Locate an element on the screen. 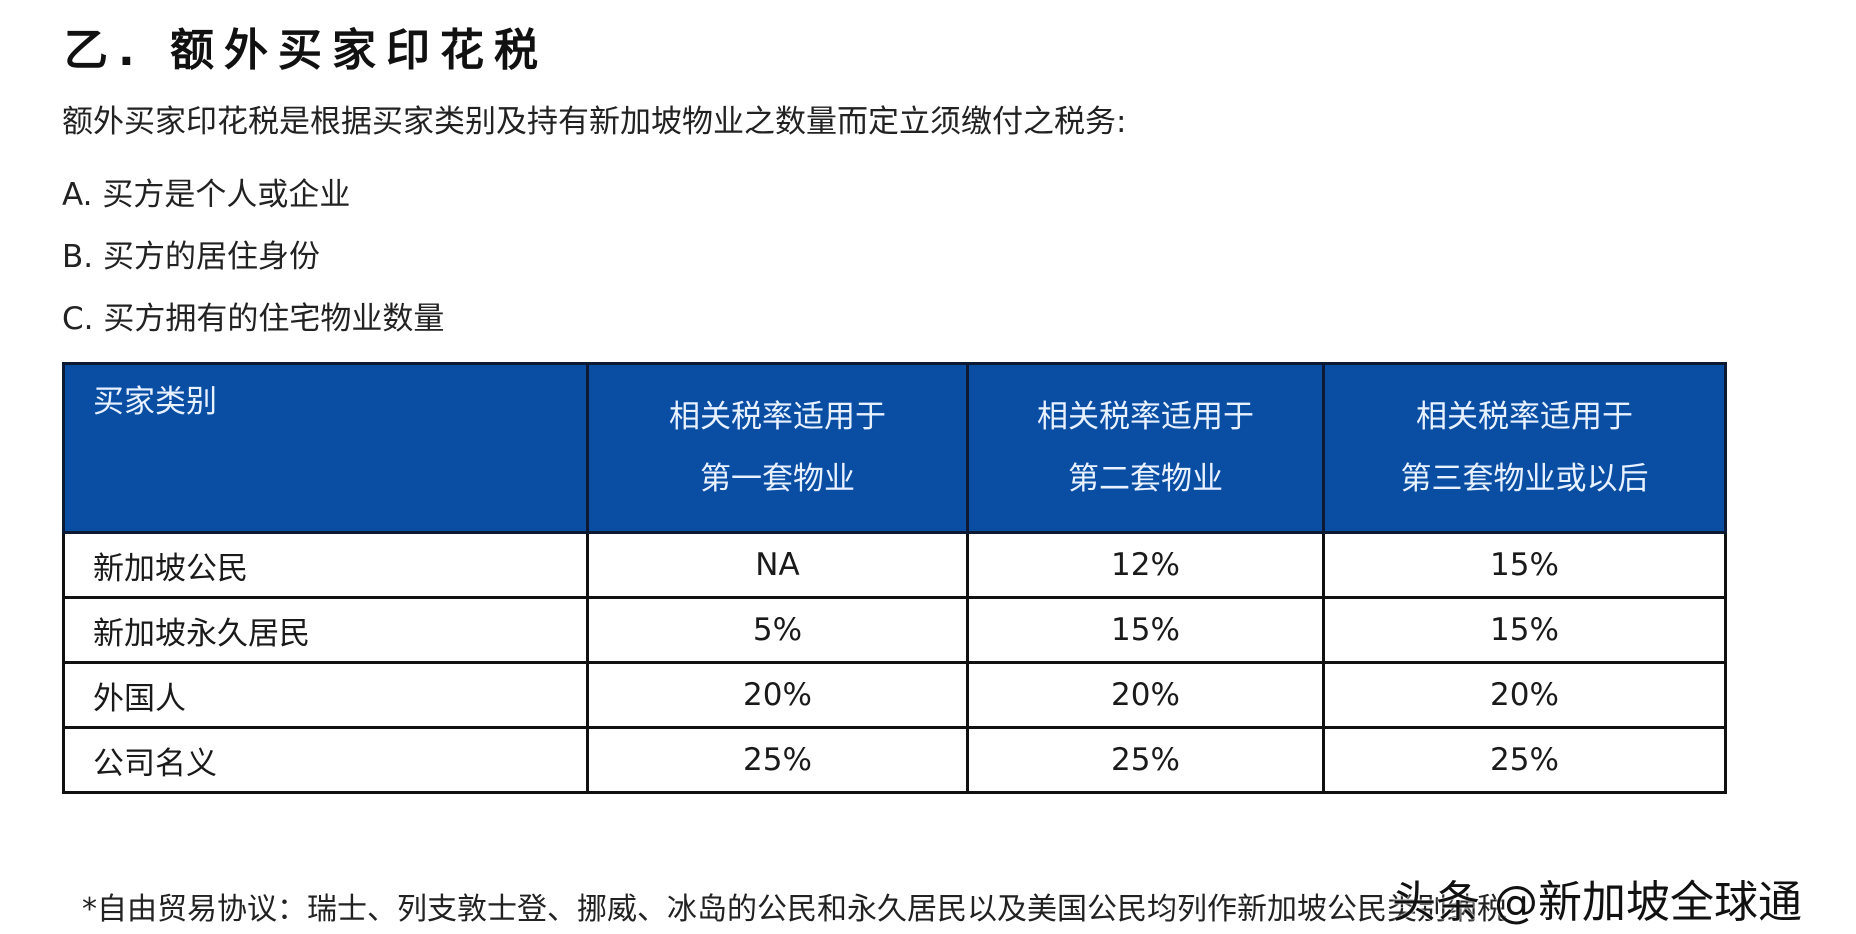  table-row: 外国人 20% 20% 20% is located at coordinates (894, 695).